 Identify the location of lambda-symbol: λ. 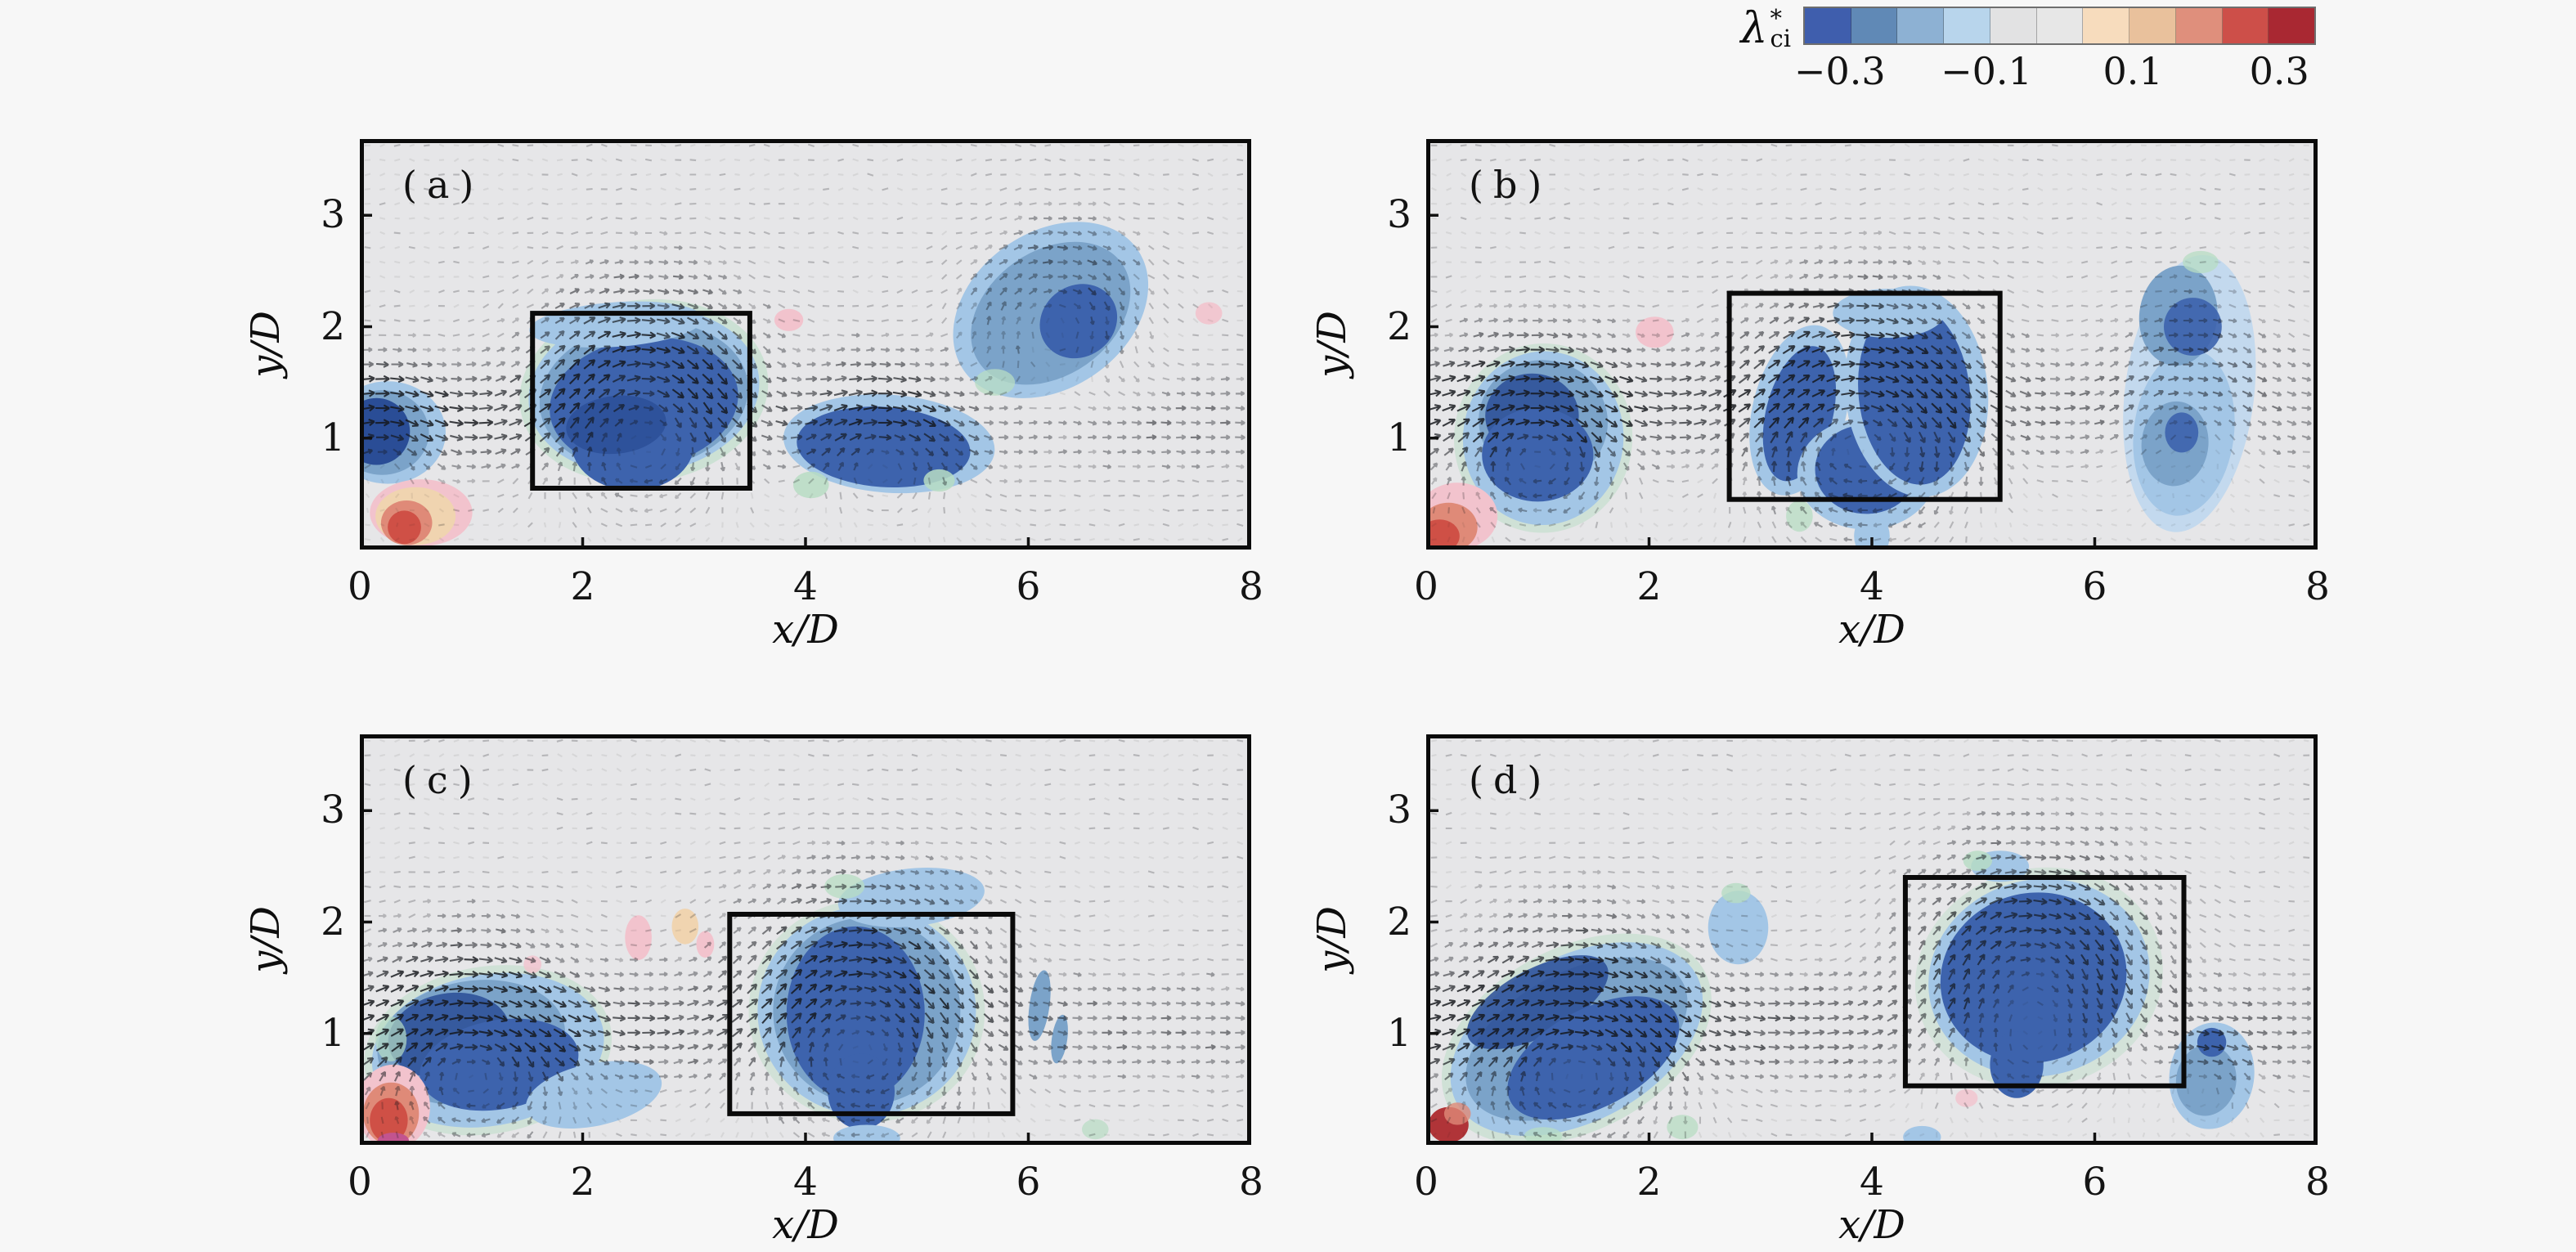
(1754, 28).